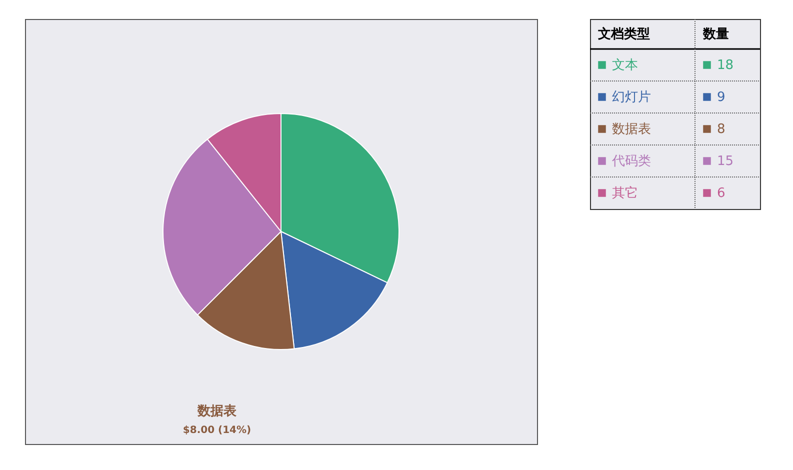 This screenshot has height=470, width=793. Describe the element at coordinates (217, 430) in the screenshot. I see `text: $8.00 (14%)` at that location.